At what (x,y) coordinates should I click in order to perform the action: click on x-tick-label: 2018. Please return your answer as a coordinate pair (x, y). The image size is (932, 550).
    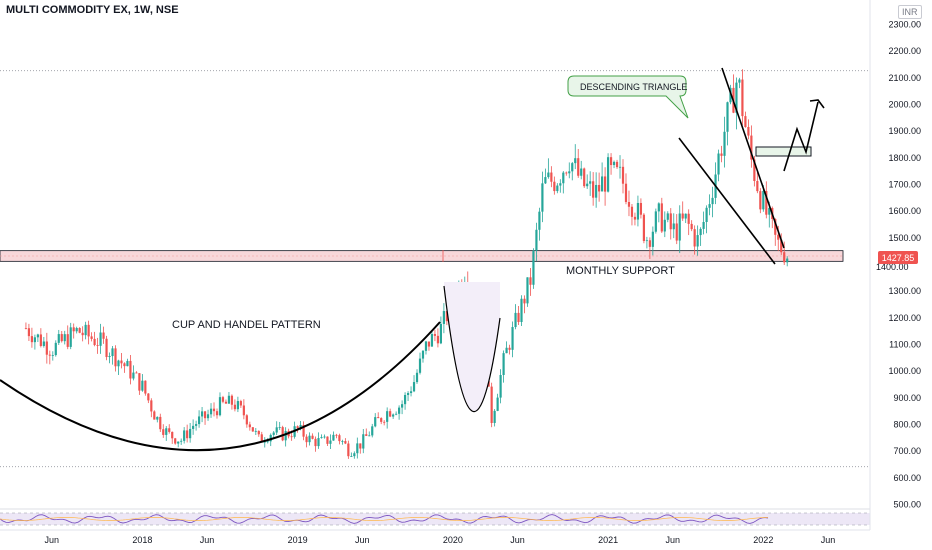
    Looking at the image, I should click on (142, 540).